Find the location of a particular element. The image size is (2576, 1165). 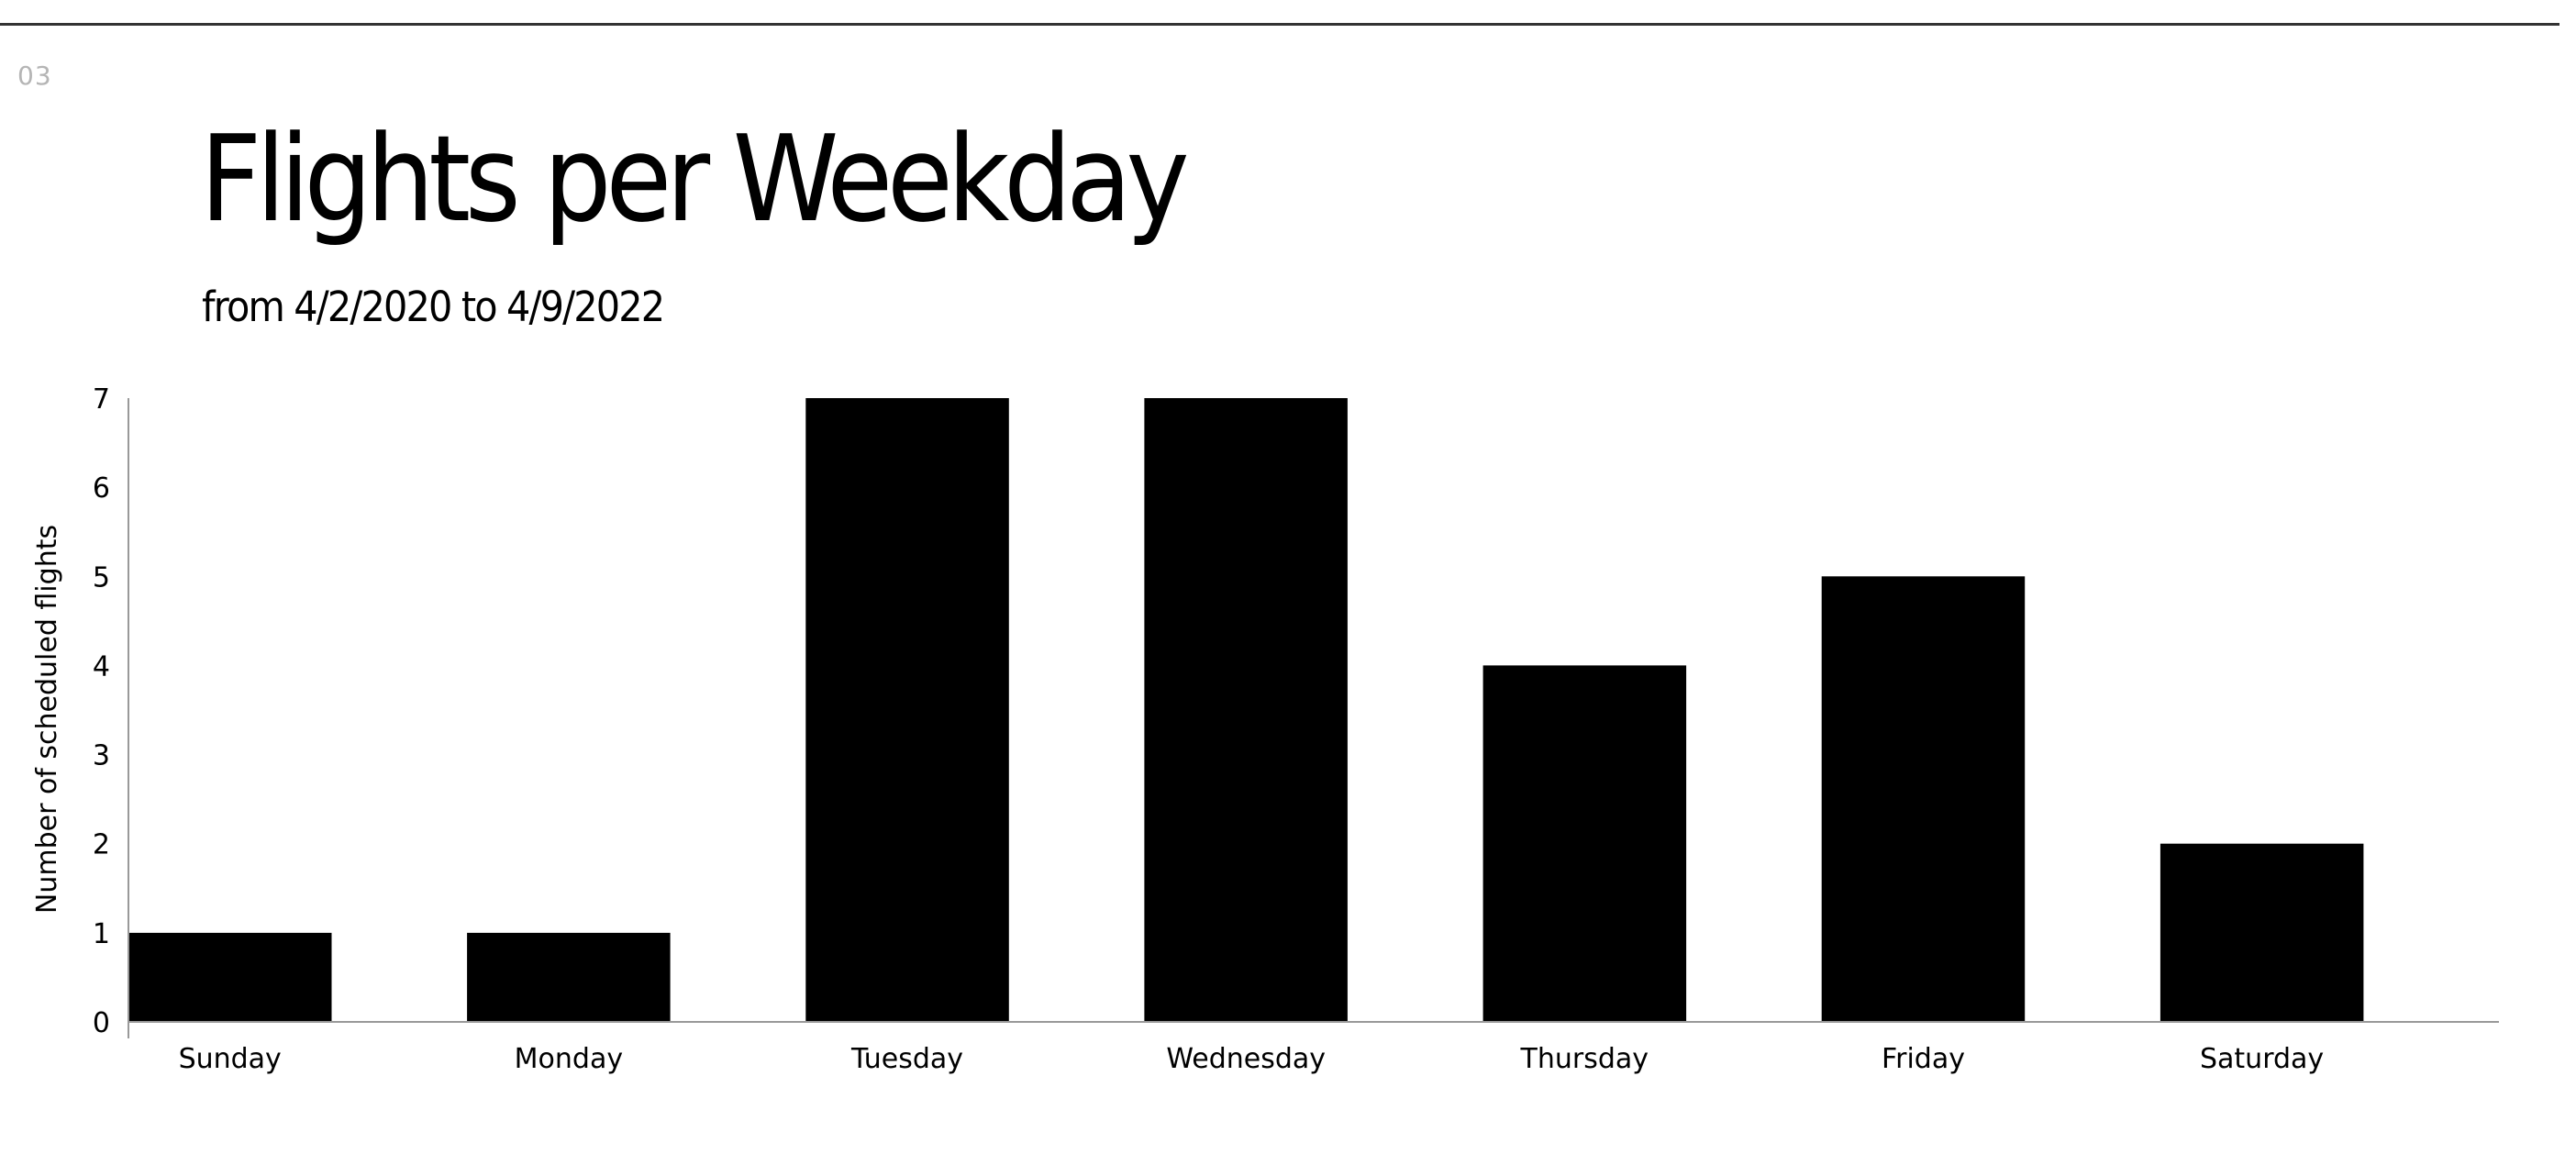

top-rule is located at coordinates (1279, 24).